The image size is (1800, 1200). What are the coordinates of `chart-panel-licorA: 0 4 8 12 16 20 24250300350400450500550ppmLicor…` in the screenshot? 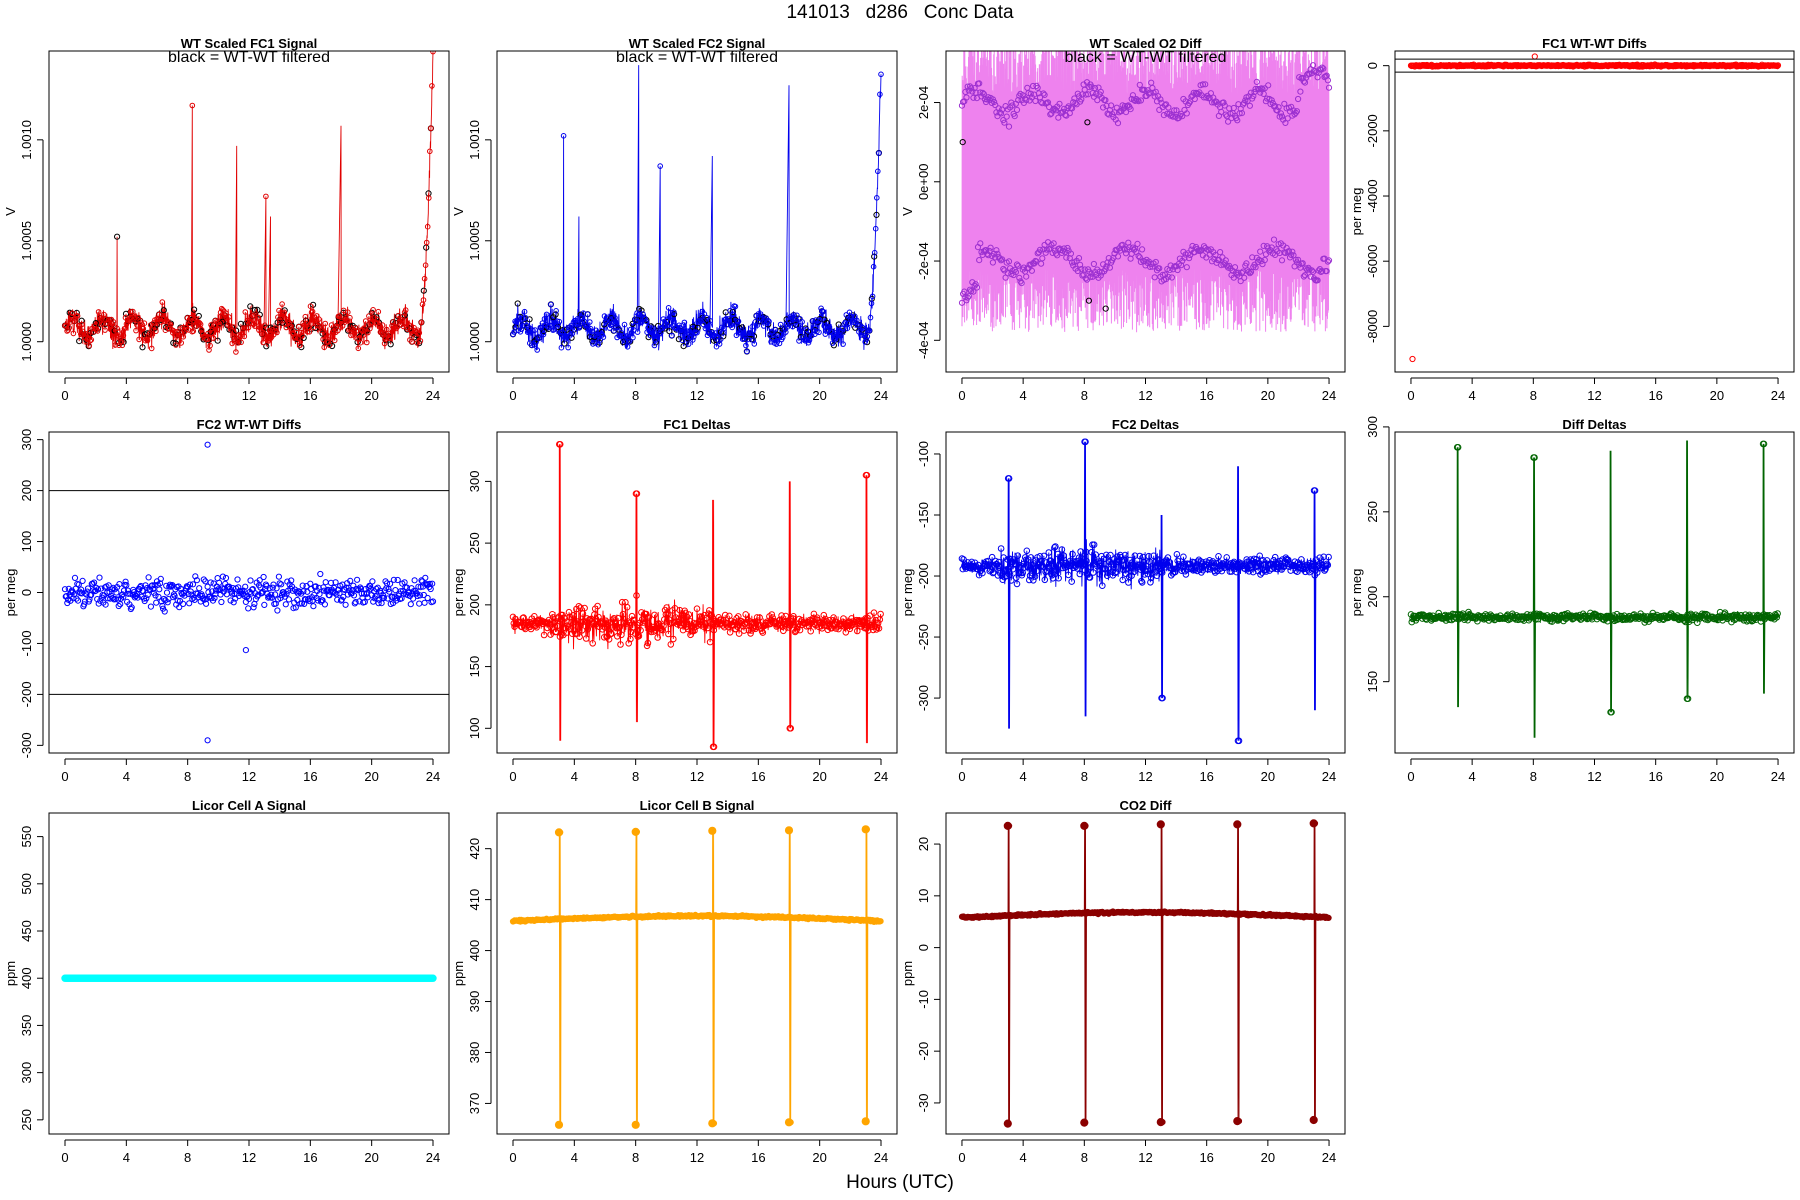 It's located at (226, 981).